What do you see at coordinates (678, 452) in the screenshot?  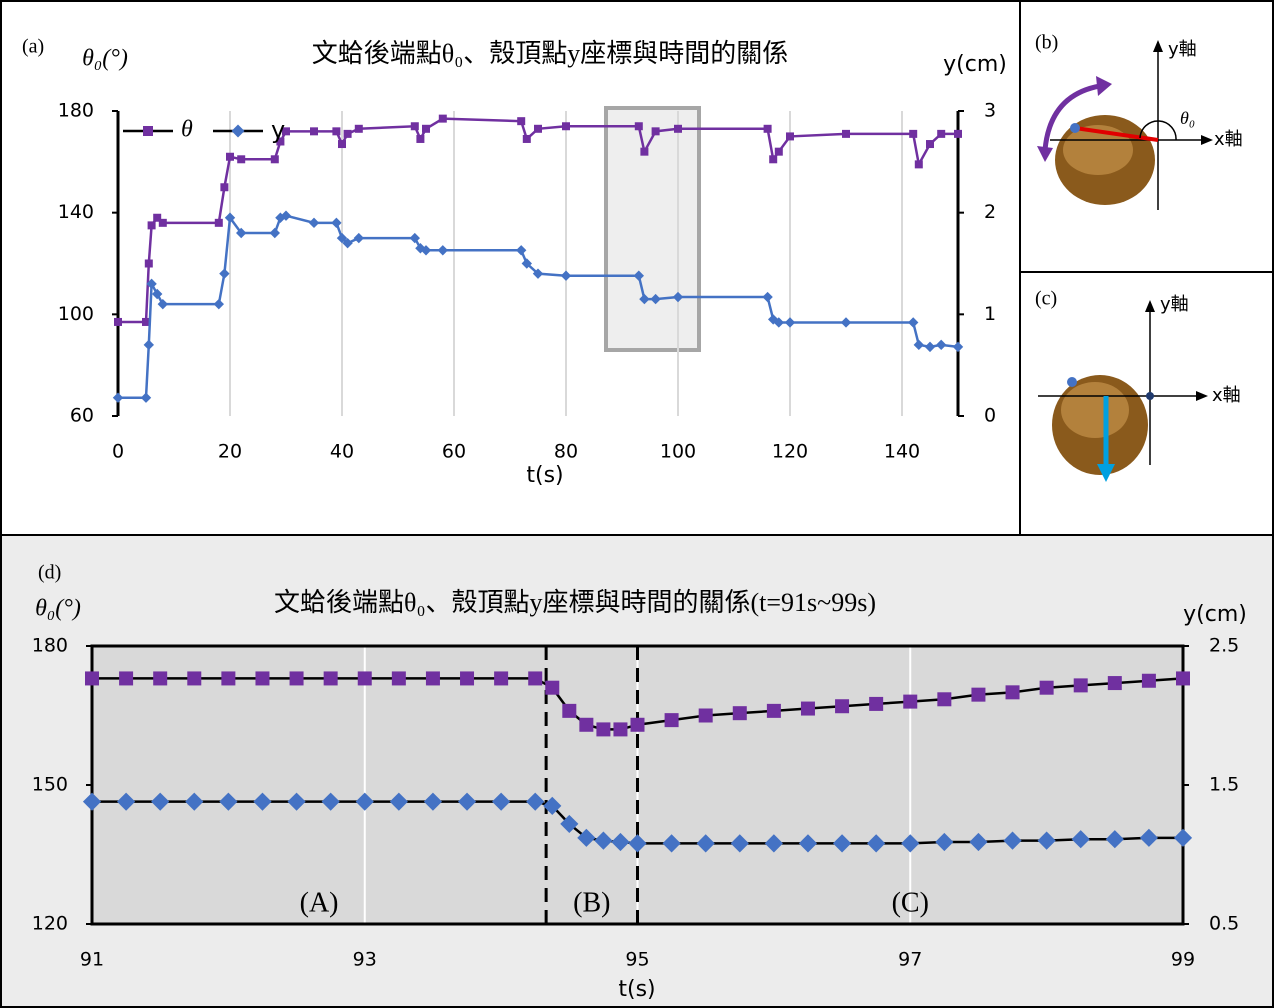 I see `x-tick-label: 100` at bounding box center [678, 452].